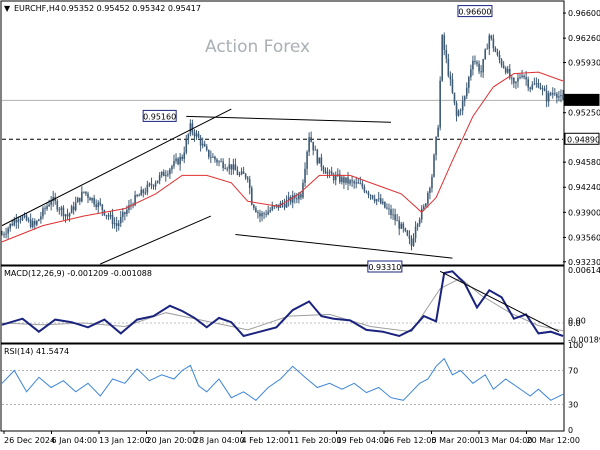 The image size is (600, 450). What do you see at coordinates (584, 13) in the screenshot?
I see `price-tick-label: 0.96600` at bounding box center [584, 13].